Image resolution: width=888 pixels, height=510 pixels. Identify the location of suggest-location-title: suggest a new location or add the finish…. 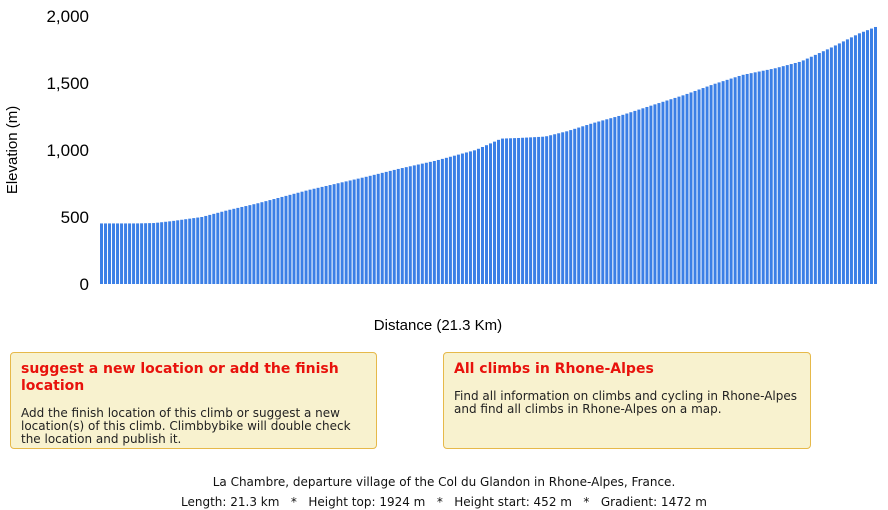
(180, 377).